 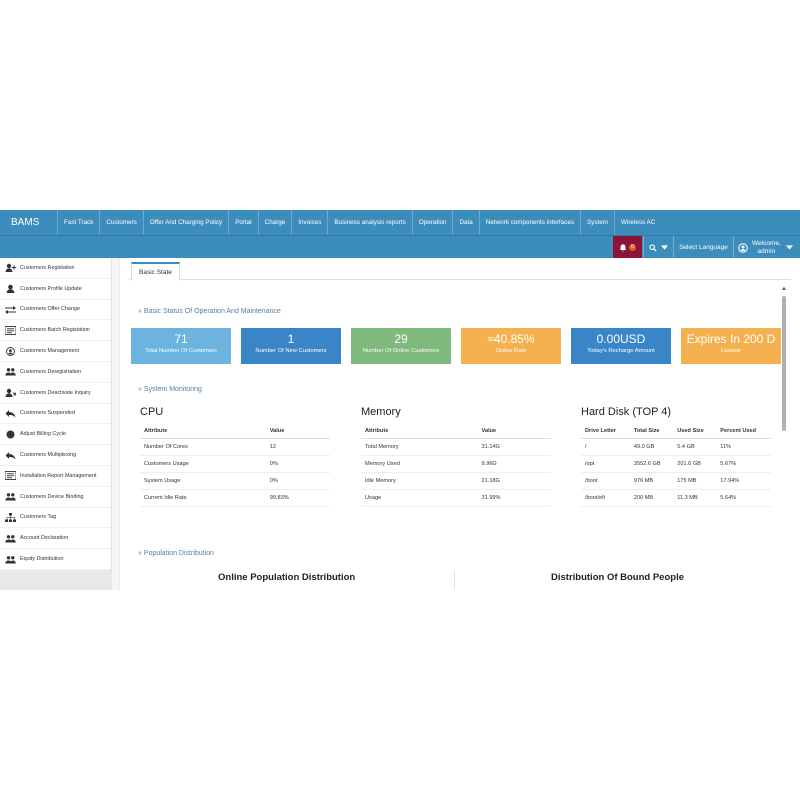 I want to click on tab-basic-state: Basic State, so click(x=155, y=271).